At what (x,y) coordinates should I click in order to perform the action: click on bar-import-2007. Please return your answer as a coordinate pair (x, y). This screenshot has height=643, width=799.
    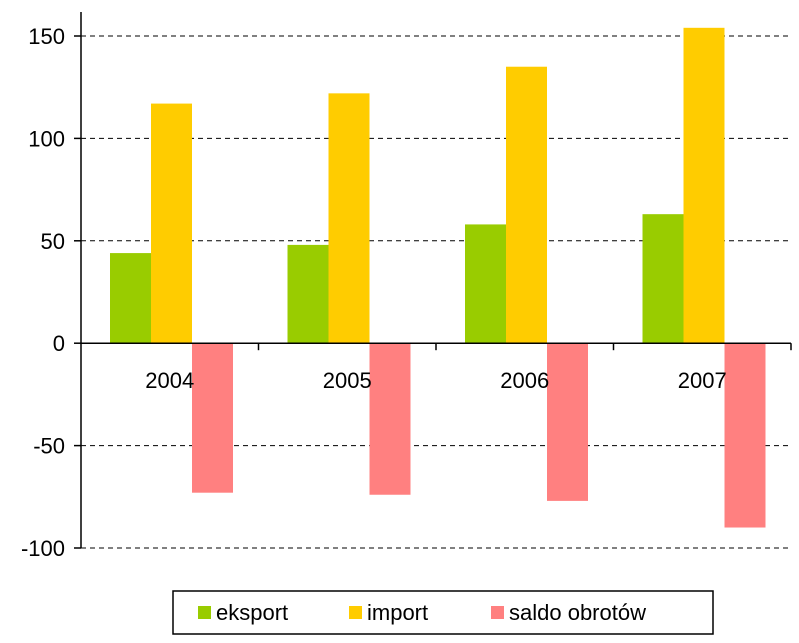
    Looking at the image, I should click on (704, 185).